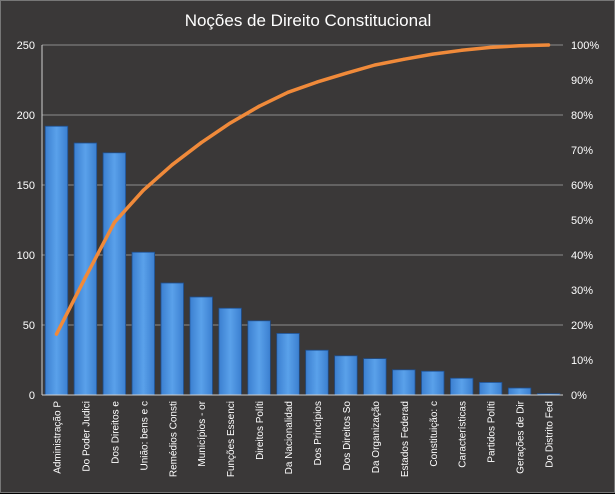  I want to click on x-category-label: Do Poder Judici, so click(86, 436).